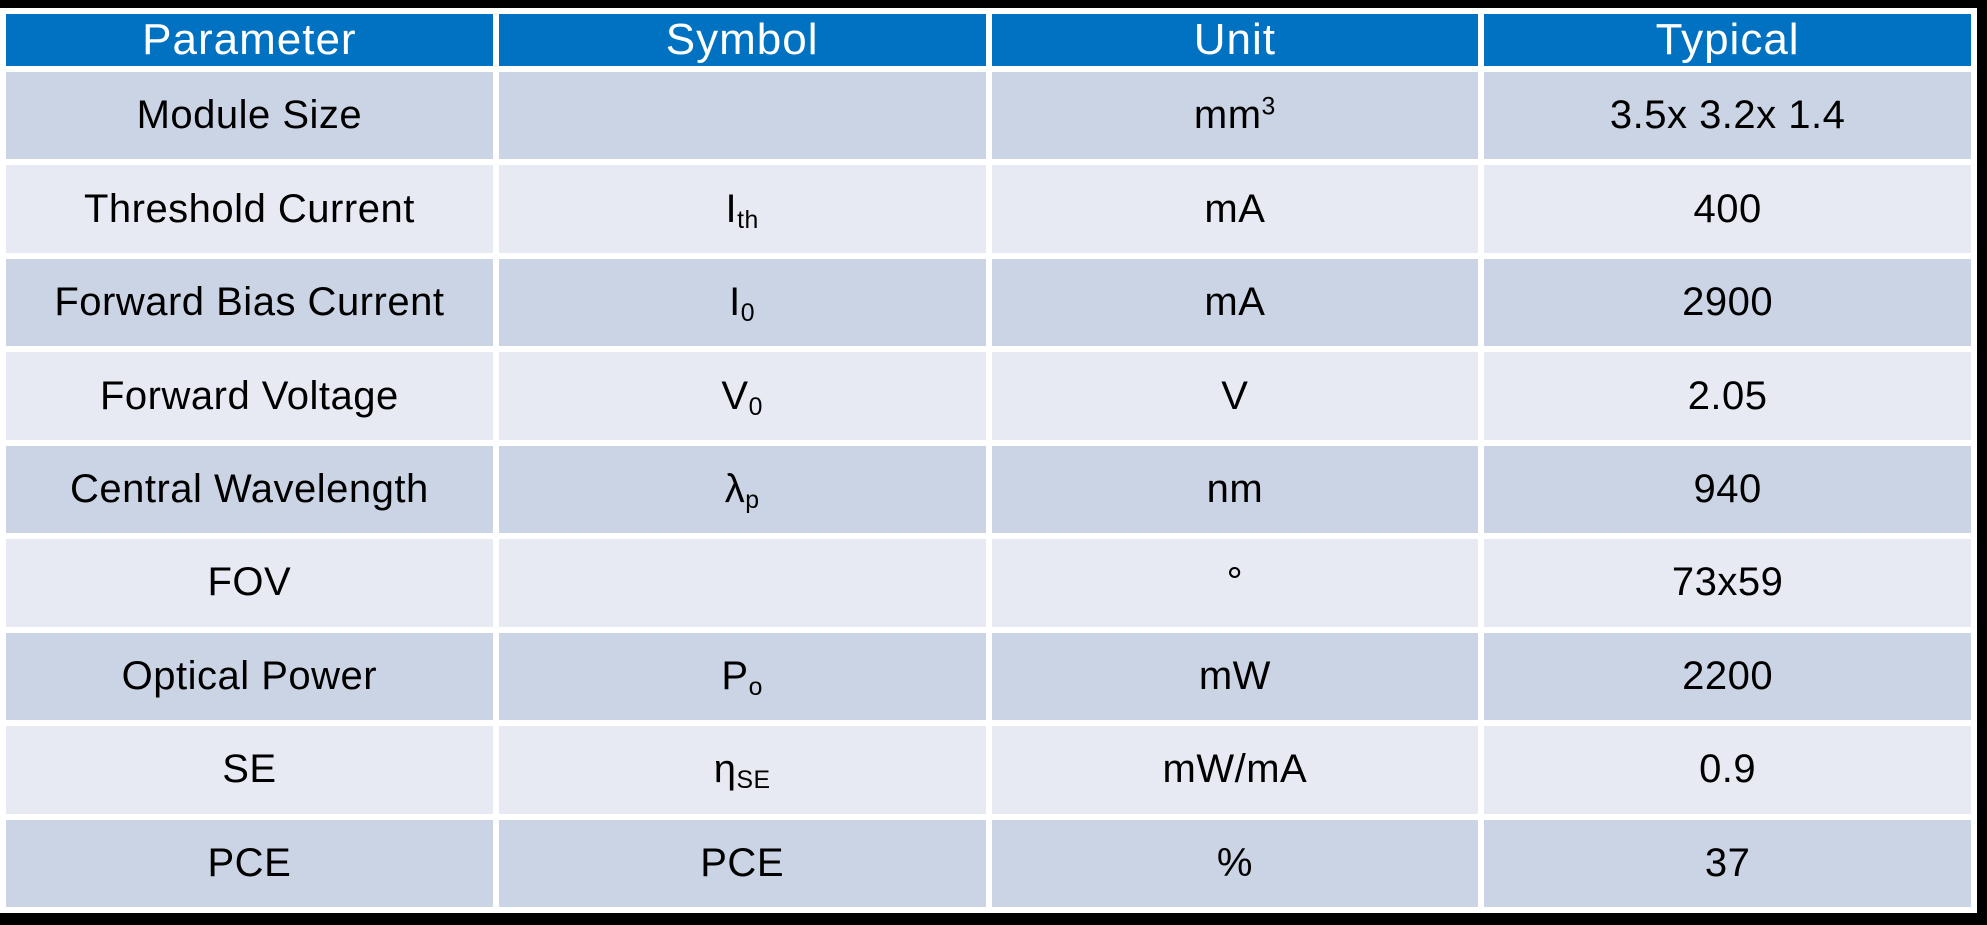 This screenshot has width=1987, height=925. I want to click on cell-unit: V, so click(1235, 396).